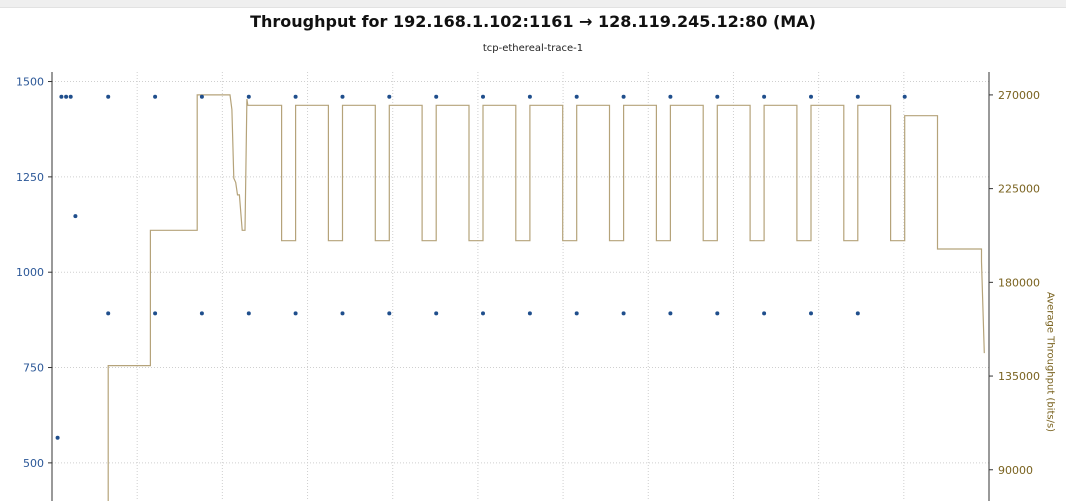  I want to click on chart-subtitle: tcp-ethereal-trace-1, so click(533, 48).